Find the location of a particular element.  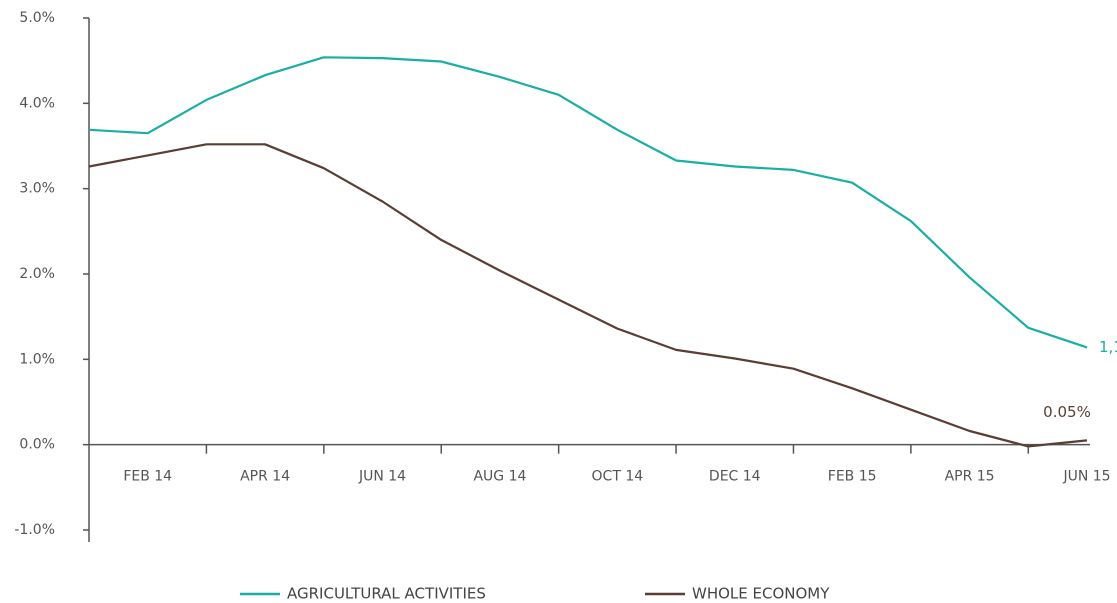

legend-label: AGRICULTURAL ACTIVITIES is located at coordinates (386, 594).